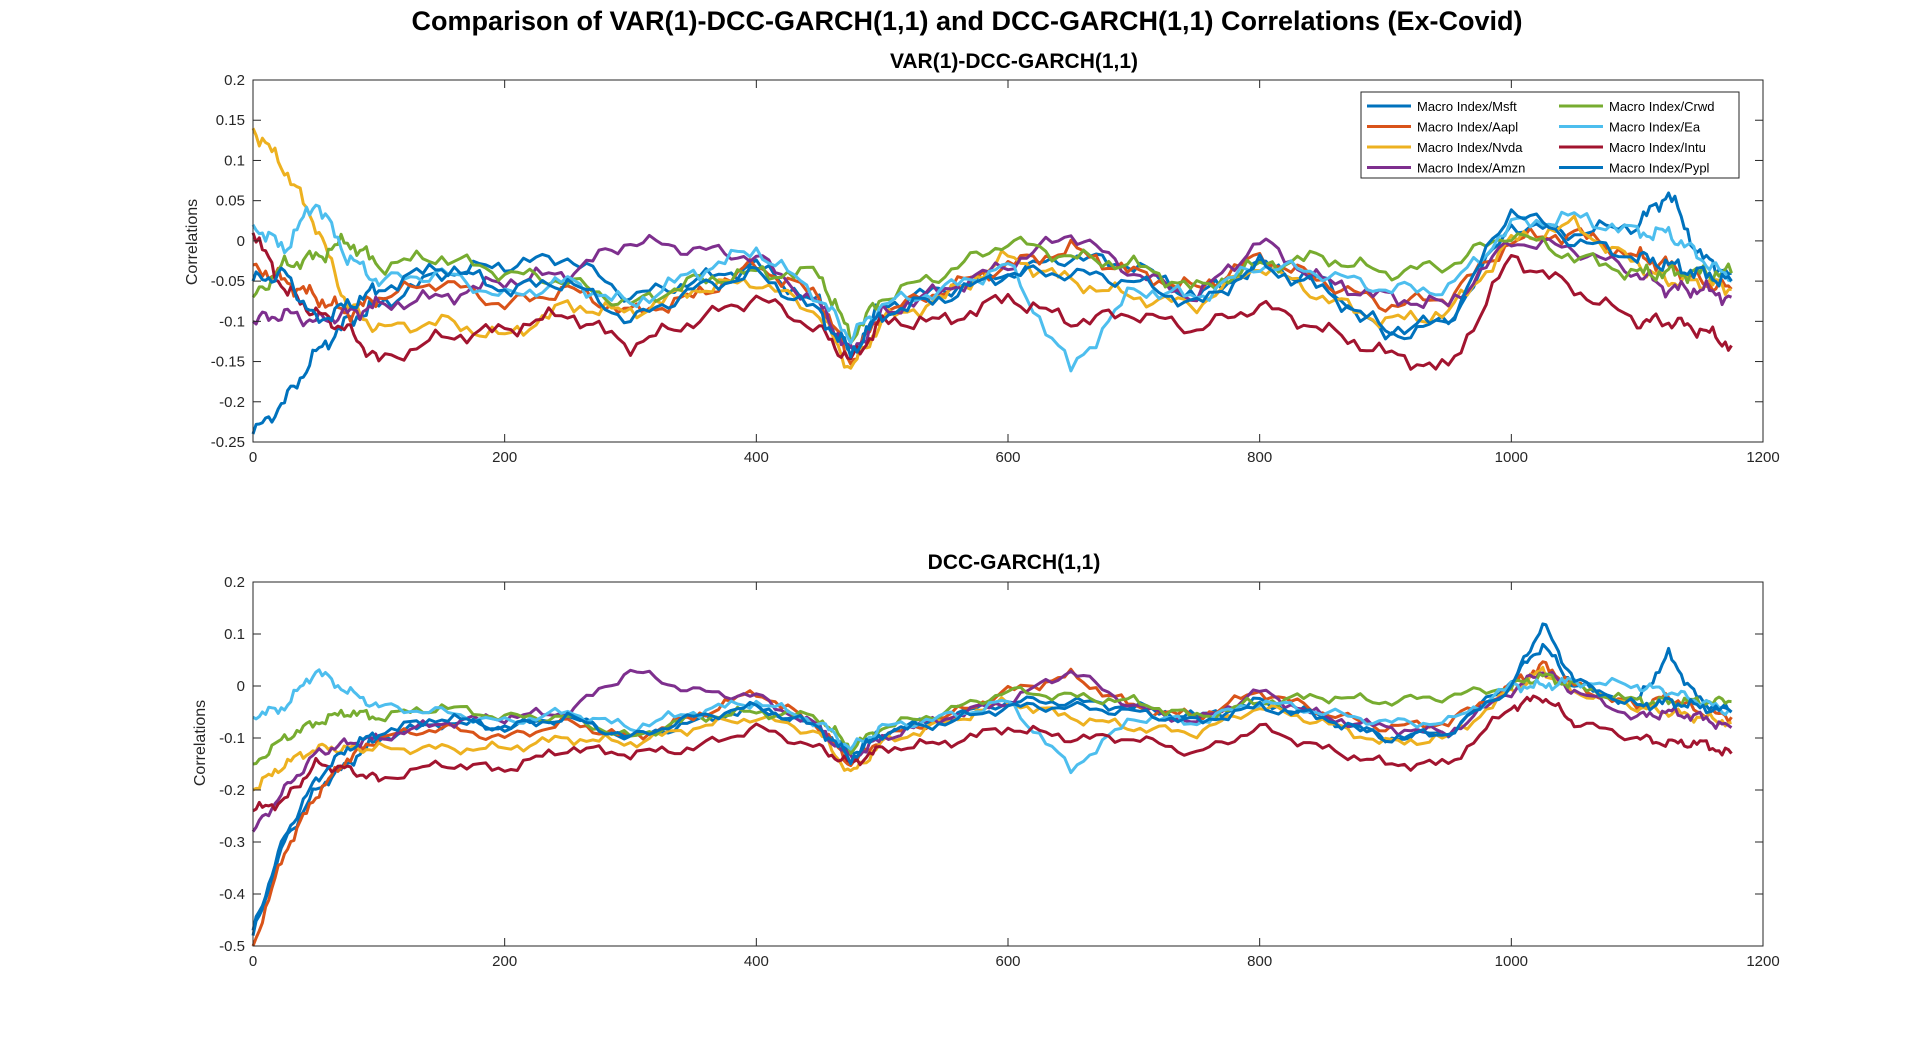  I want to click on series-line-macro-index-crwd, so click(992, 288).